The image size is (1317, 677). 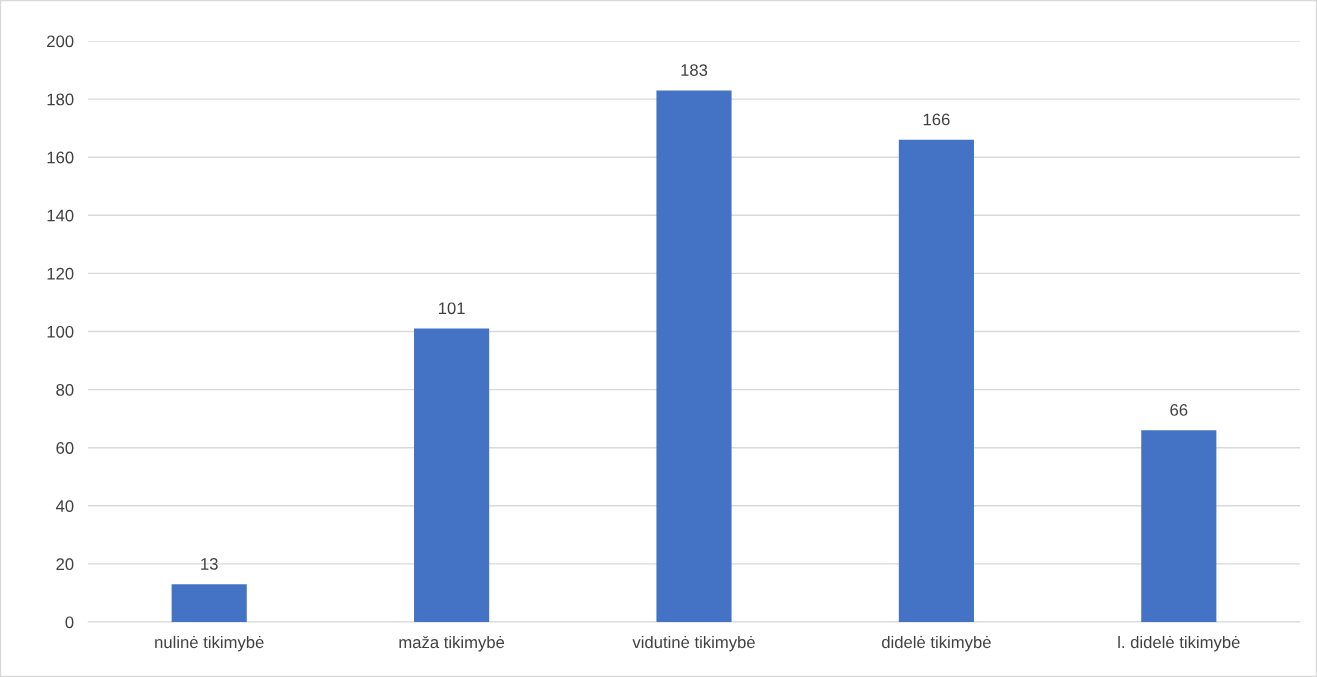 What do you see at coordinates (60, 41) in the screenshot?
I see `y-tick-label: 200` at bounding box center [60, 41].